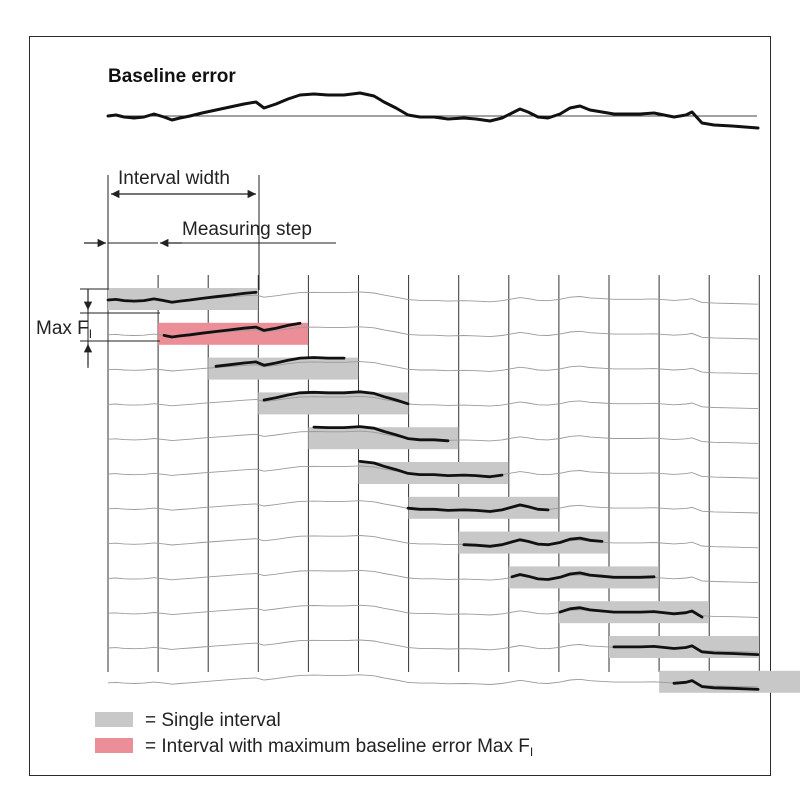  I want to click on interval-width-dimension: Interval width, so click(183, 229).